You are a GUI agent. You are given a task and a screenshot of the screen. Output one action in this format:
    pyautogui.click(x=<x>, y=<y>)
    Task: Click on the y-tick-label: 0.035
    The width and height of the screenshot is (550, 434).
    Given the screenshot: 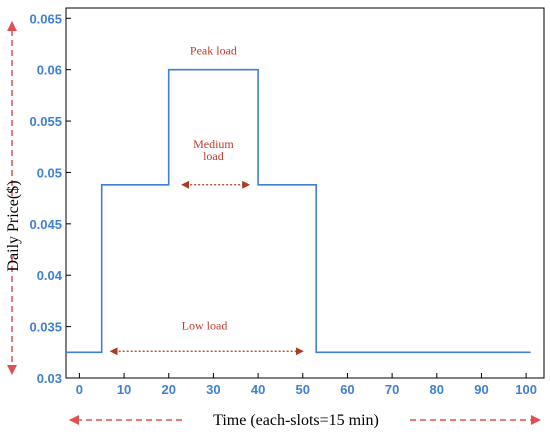 What is the action you would take?
    pyautogui.click(x=45, y=327)
    